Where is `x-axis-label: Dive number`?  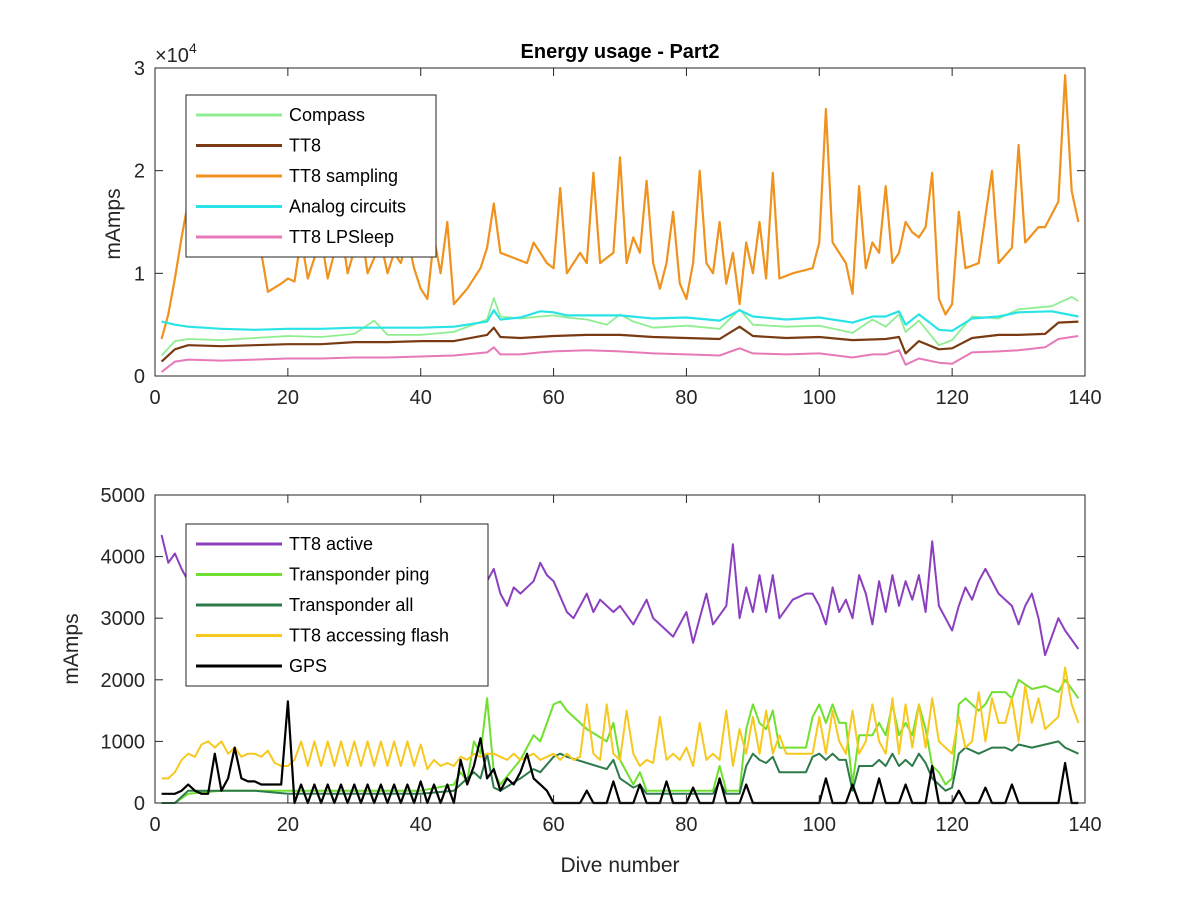
x-axis-label: Dive number is located at coordinates (619, 865).